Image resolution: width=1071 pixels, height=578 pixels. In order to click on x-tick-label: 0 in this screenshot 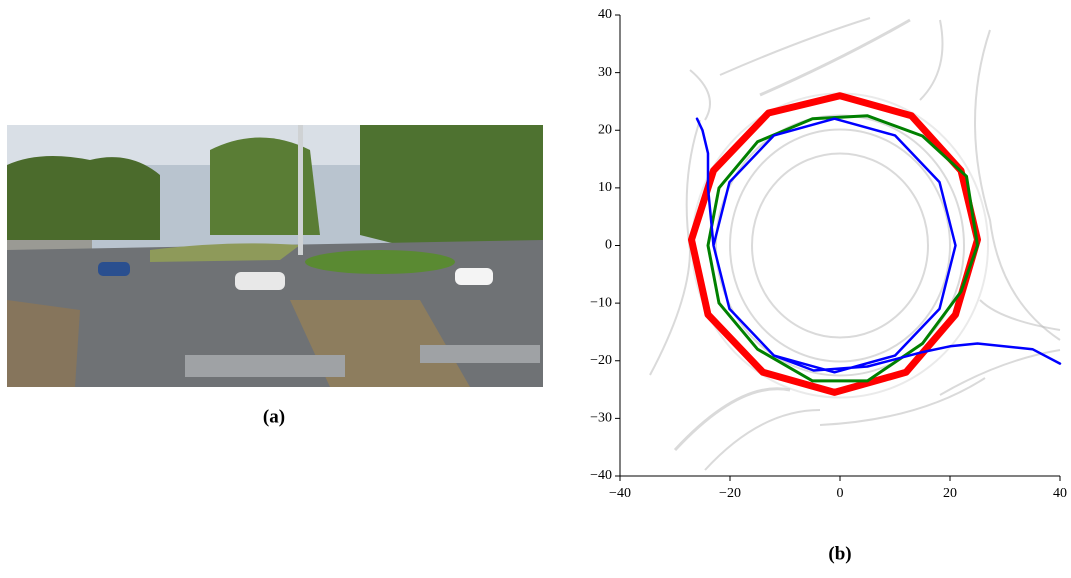, I will do `click(840, 493)`.